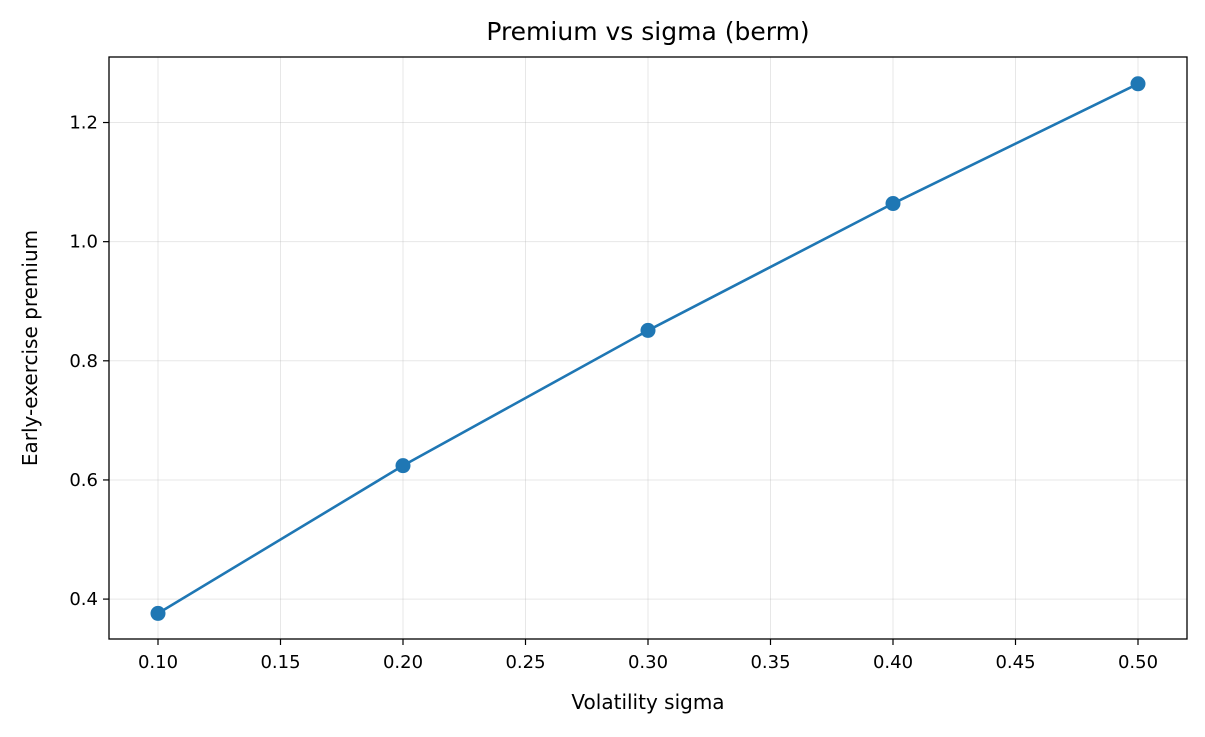 This screenshot has width=1205, height=737. Describe the element at coordinates (158, 662) in the screenshot. I see `x-tick-label: 0.10` at that location.